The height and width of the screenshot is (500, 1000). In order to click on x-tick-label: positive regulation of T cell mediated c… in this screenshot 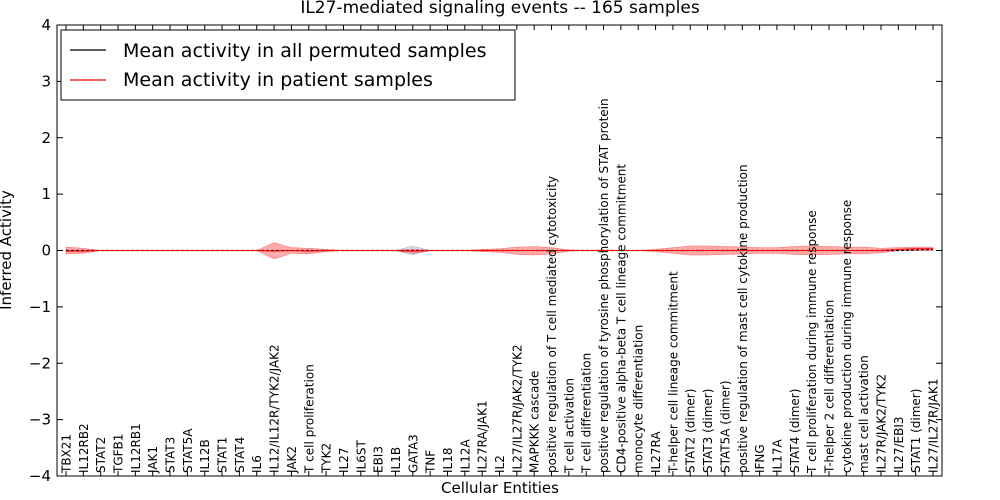, I will do `click(552, 324)`.